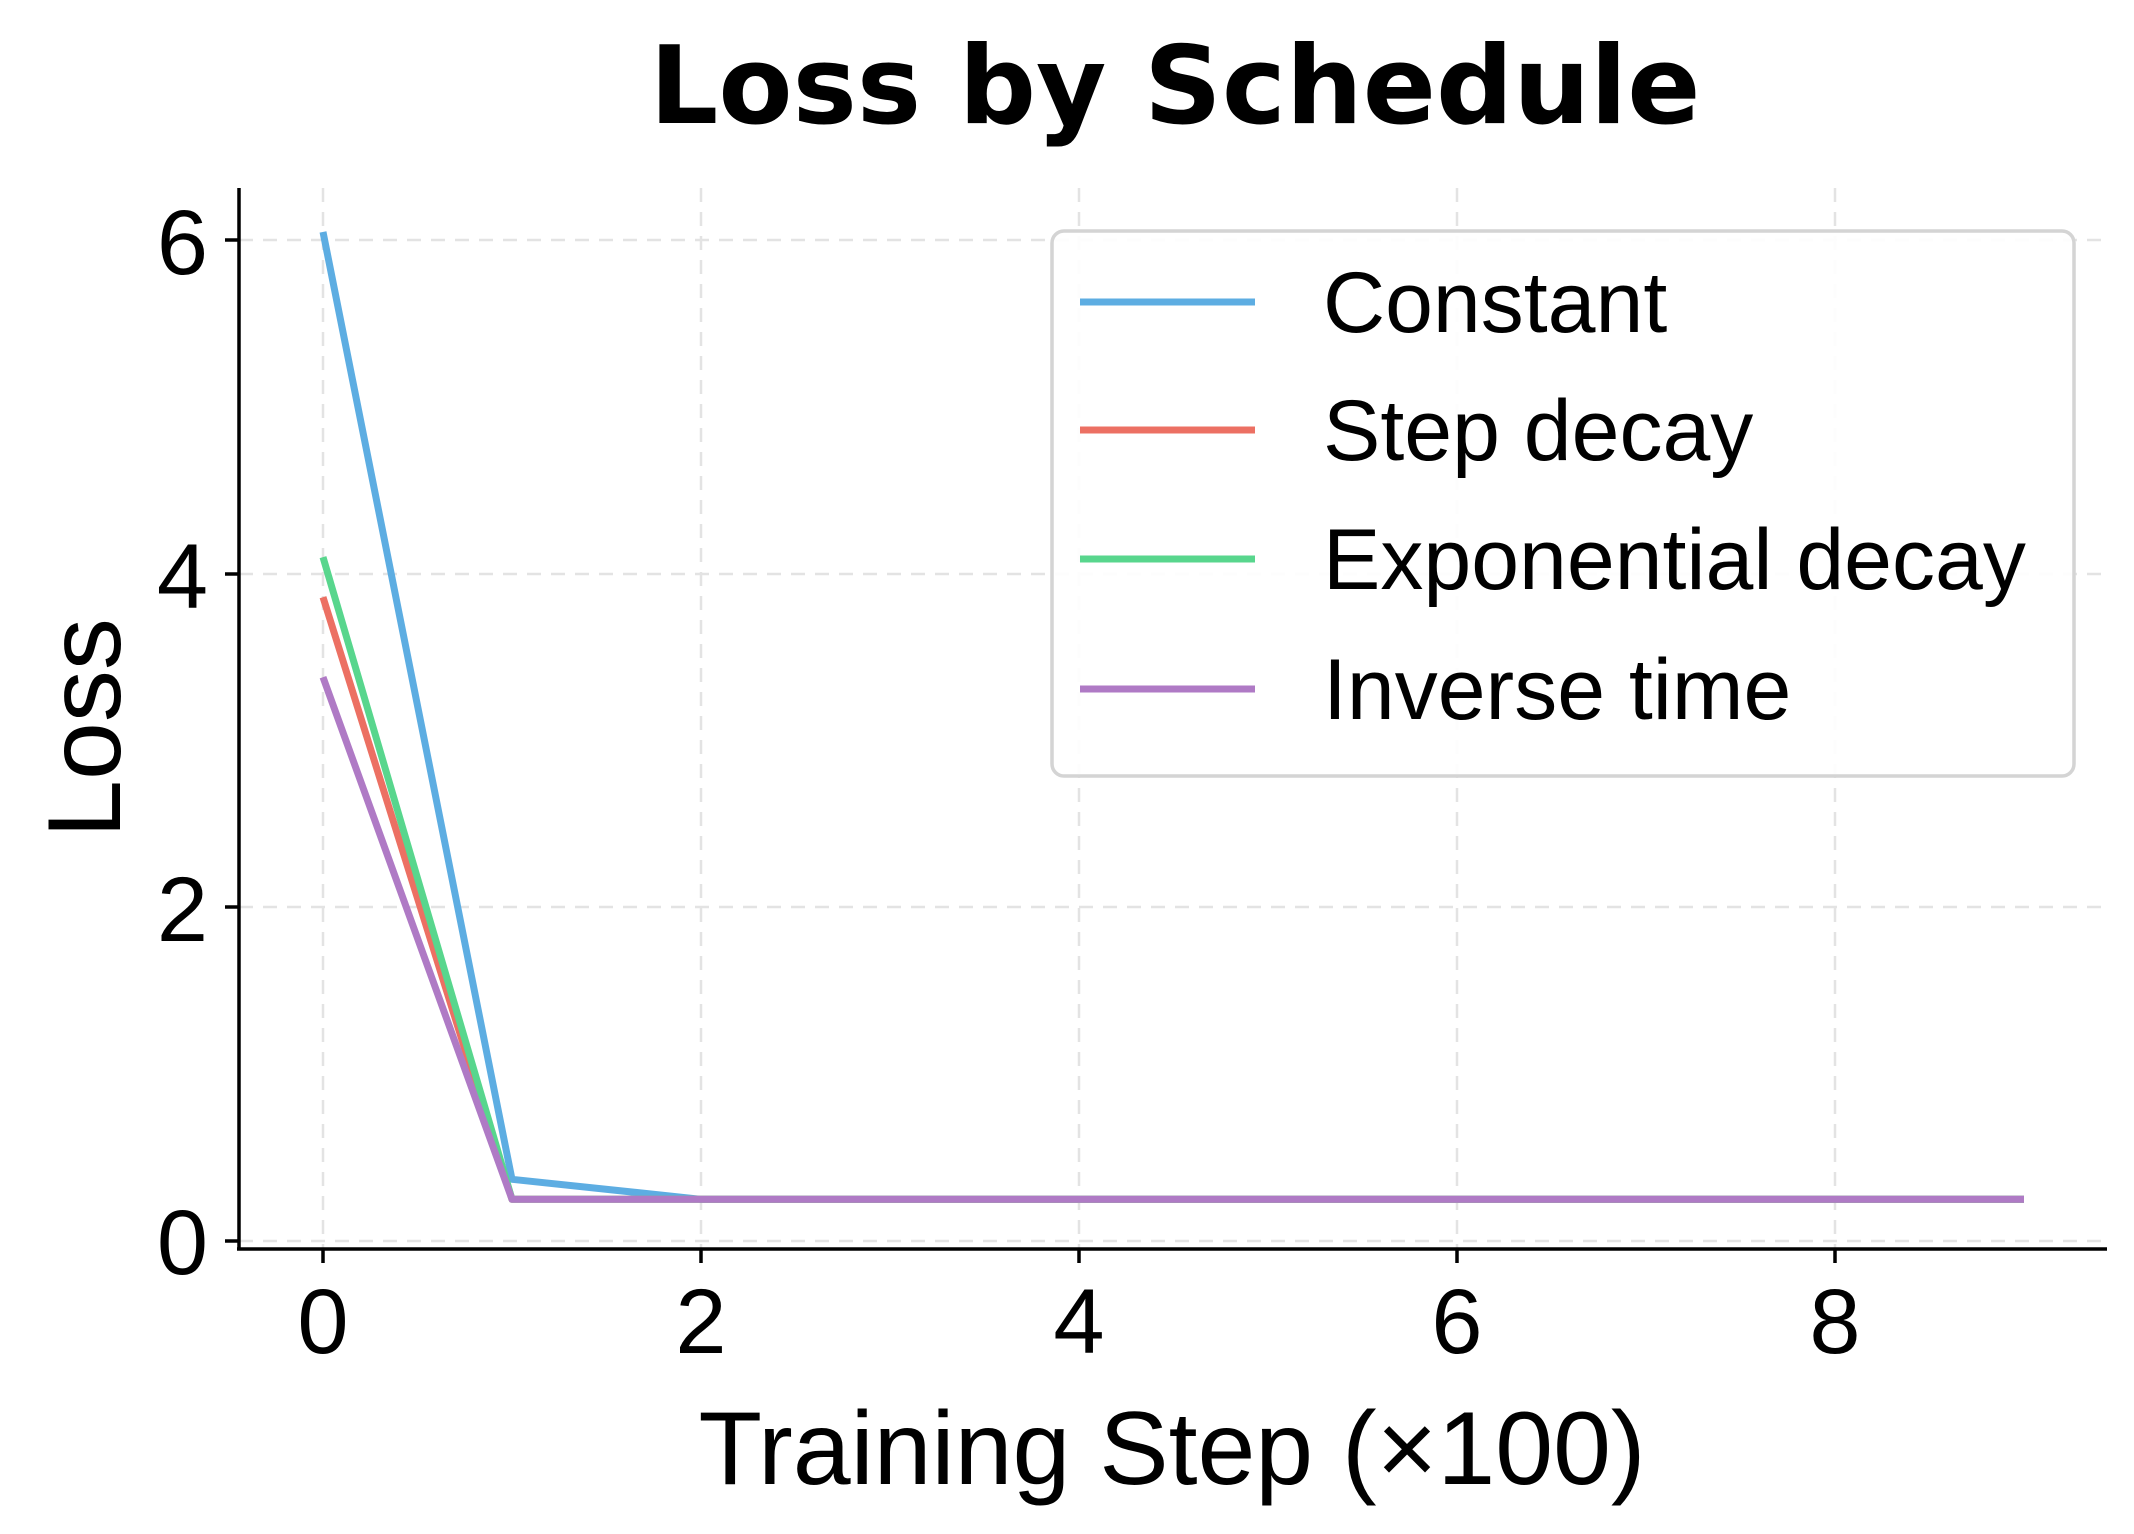  I want to click on x-tick-label: 2, so click(700, 1322).